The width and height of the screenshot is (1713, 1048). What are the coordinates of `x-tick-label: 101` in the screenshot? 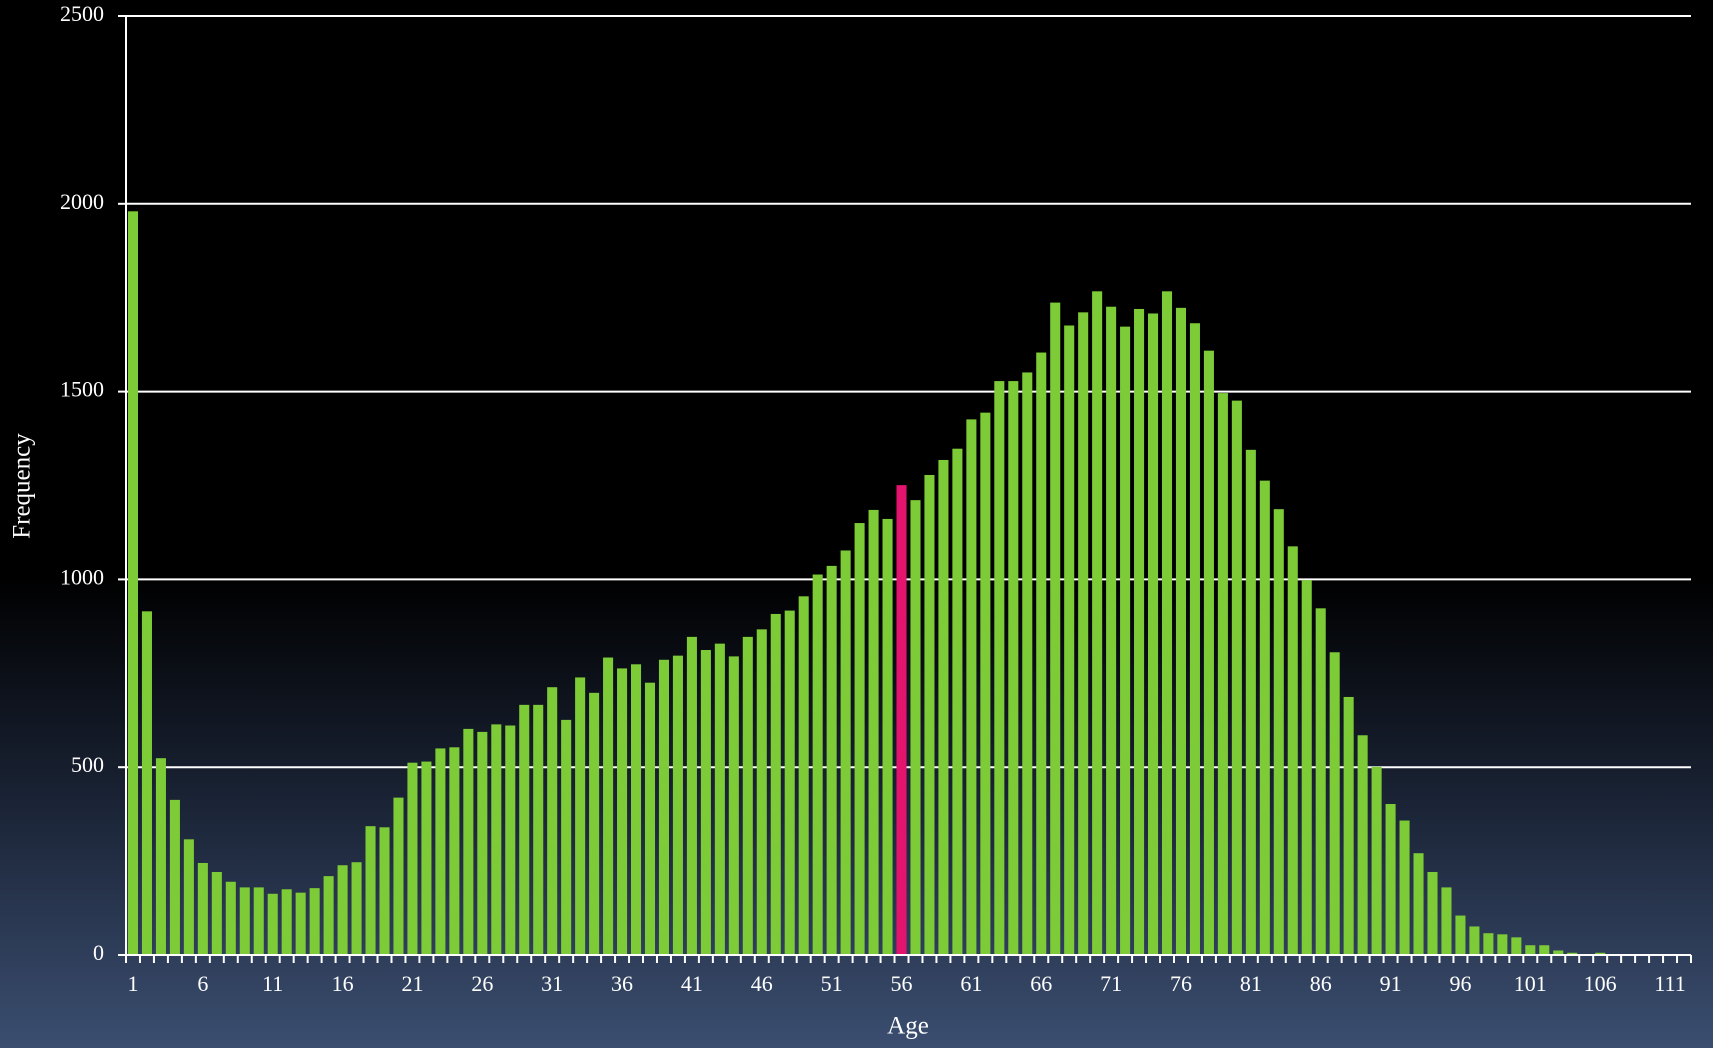 It's located at (1530, 983).